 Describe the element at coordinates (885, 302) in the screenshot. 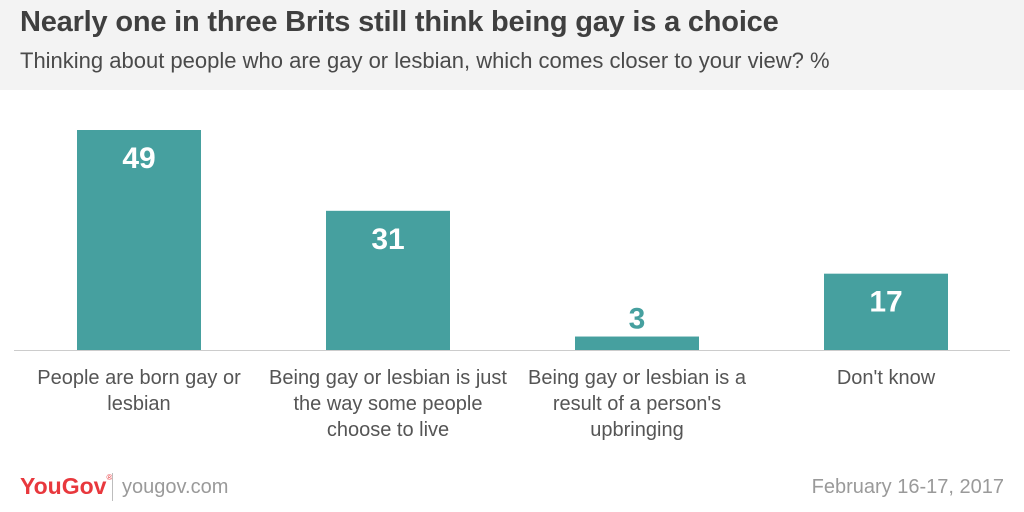

I see `bar-value-label-4: 17` at that location.